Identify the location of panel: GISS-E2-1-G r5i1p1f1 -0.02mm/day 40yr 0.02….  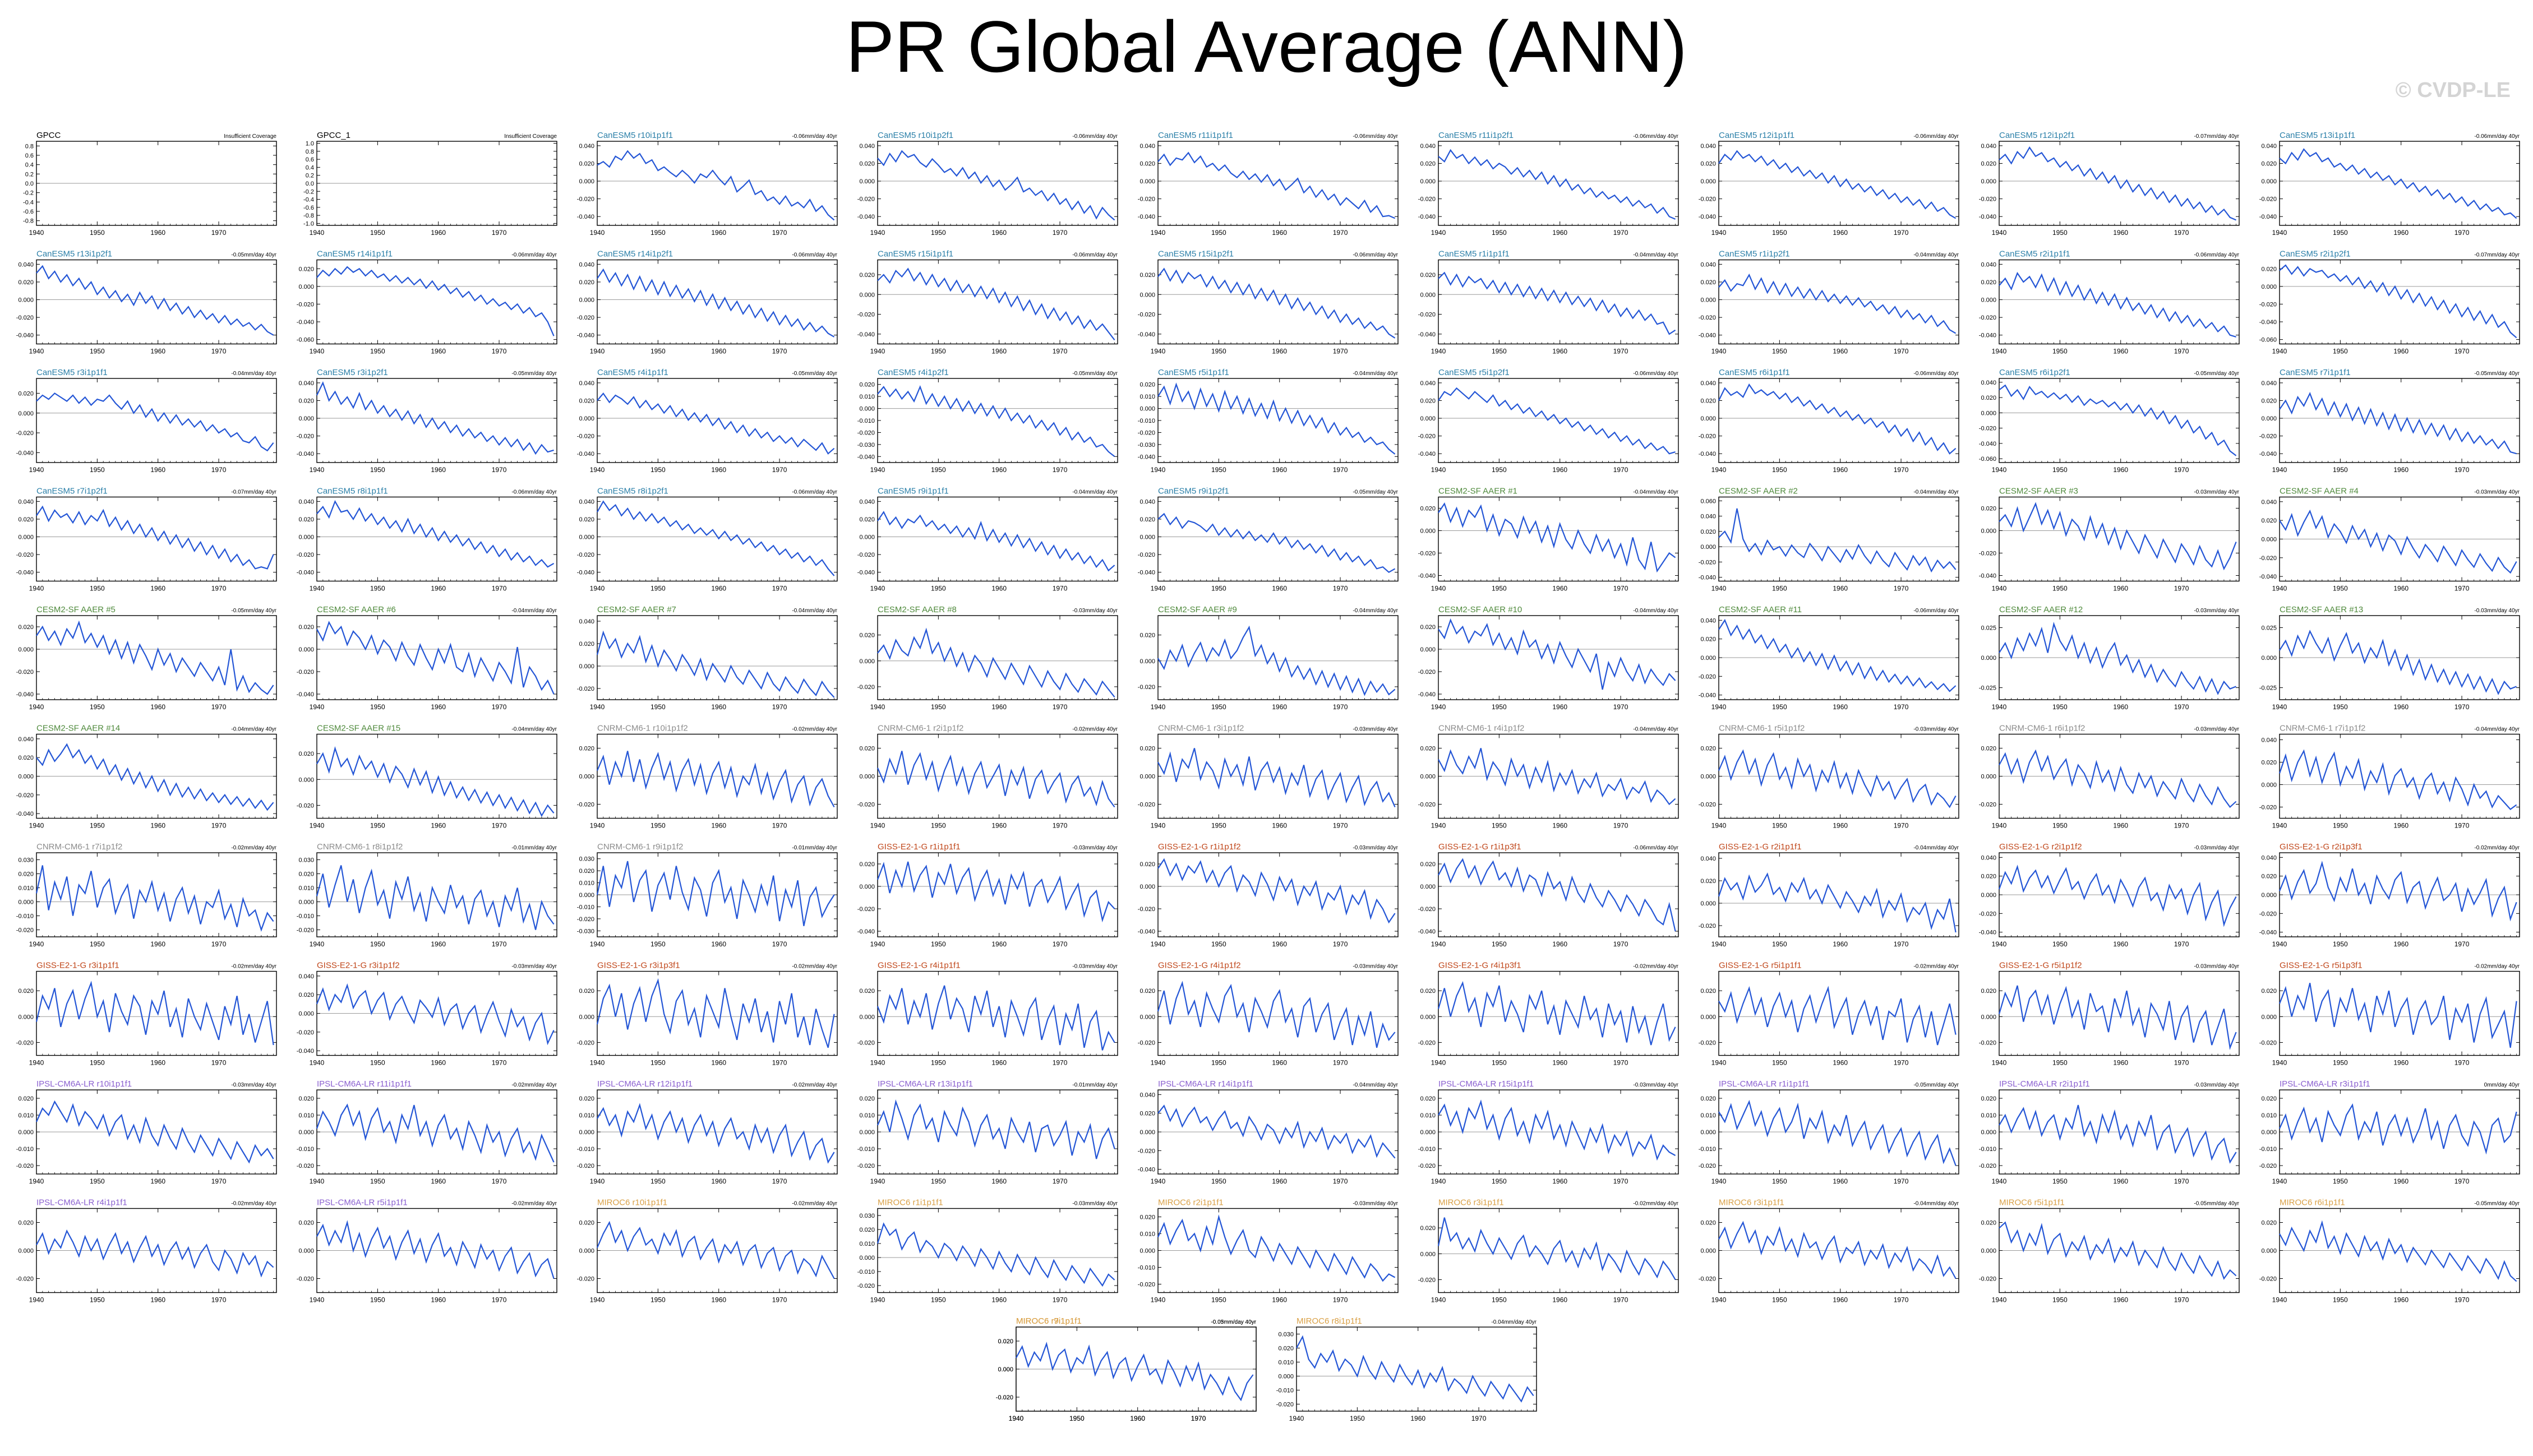
(1829, 1014).